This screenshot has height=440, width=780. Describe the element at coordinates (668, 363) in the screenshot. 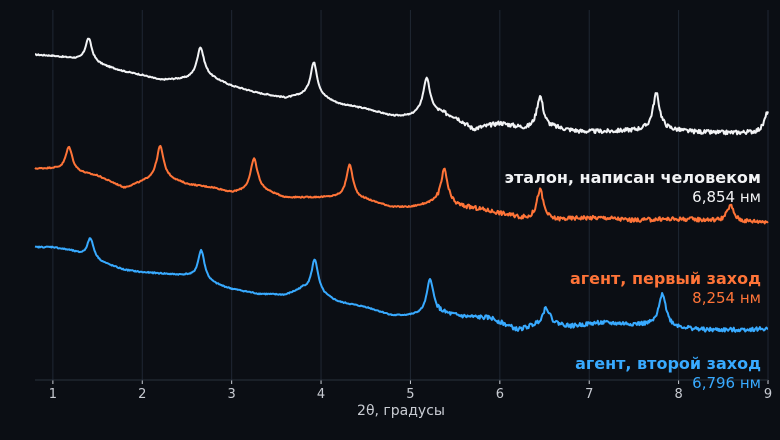

I see `series-name-3: агент, второй заход` at that location.